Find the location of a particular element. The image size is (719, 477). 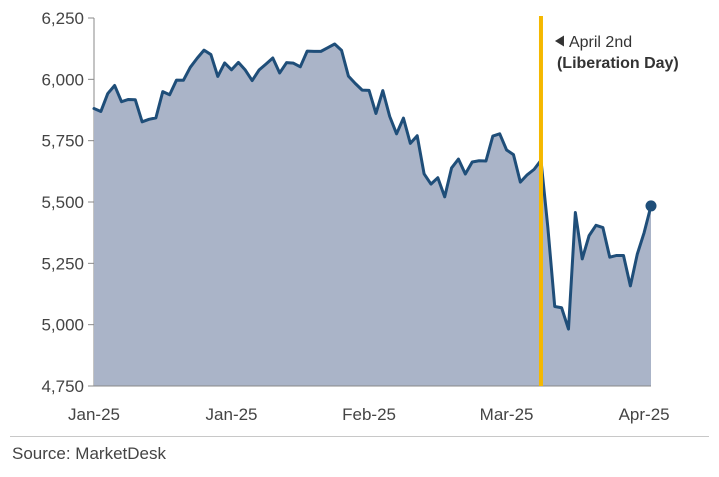

last-point-marker is located at coordinates (651, 206).